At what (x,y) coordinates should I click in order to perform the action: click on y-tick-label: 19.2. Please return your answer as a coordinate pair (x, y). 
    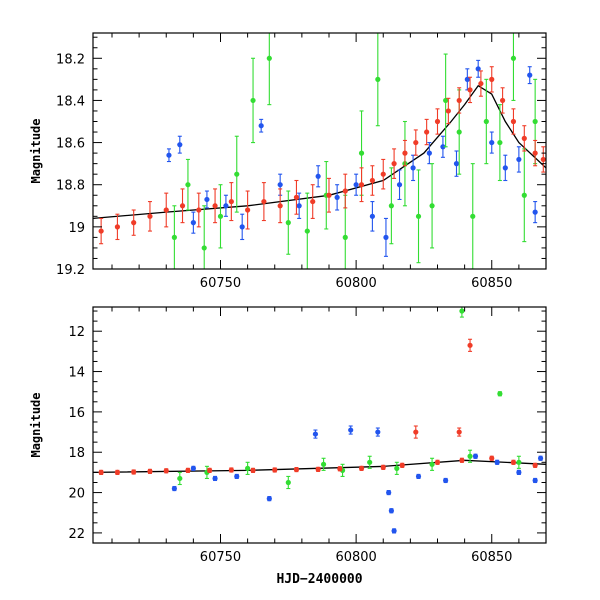
    Looking at the image, I should click on (70, 270).